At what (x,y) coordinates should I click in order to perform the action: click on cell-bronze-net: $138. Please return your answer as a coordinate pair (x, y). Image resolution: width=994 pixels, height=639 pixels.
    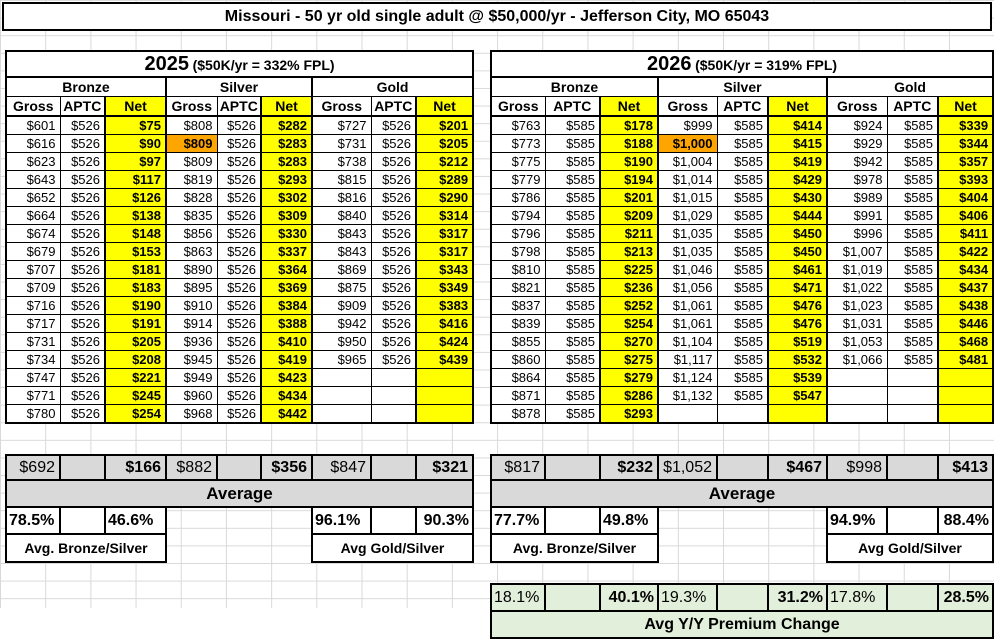
    Looking at the image, I should click on (135, 215).